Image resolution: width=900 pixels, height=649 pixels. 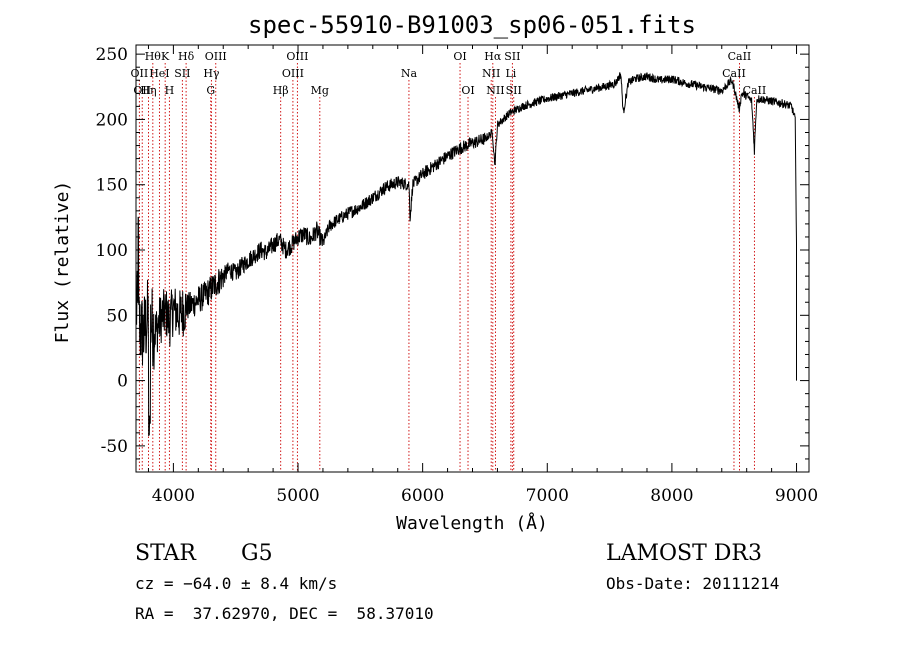 What do you see at coordinates (112, 186) in the screenshot?
I see `y-tick-label: 150` at bounding box center [112, 186].